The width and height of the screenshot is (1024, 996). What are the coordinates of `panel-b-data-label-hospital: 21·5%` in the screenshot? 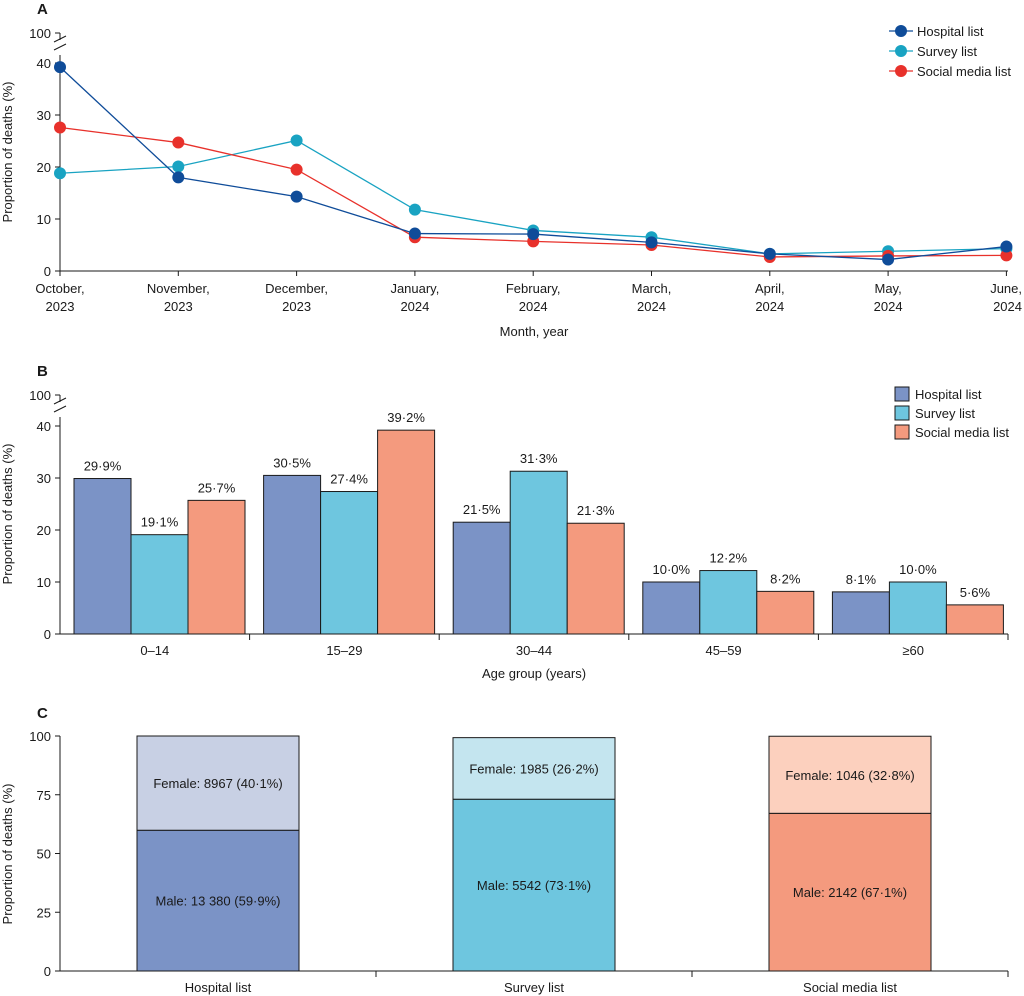 It's located at (482, 509).